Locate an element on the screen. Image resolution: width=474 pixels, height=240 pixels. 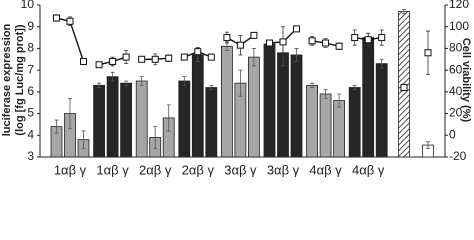
y2-tick-label: 20 is located at coordinates (456, 113).